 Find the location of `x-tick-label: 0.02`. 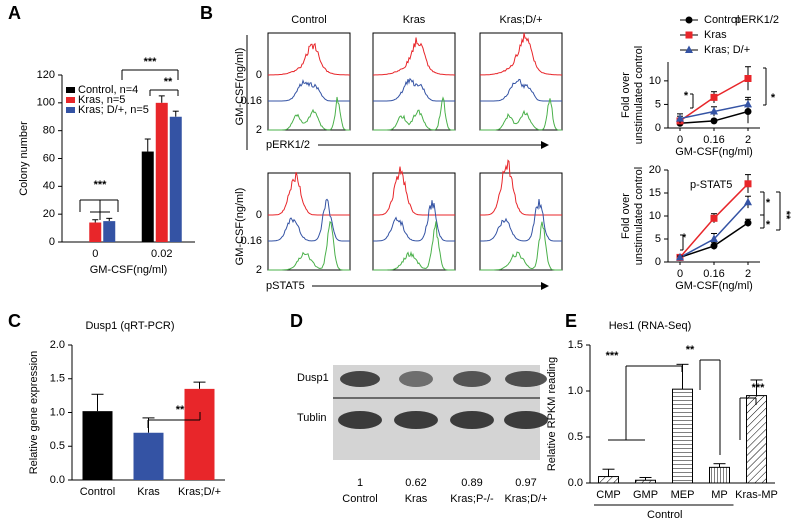

x-tick-label: 0.02 is located at coordinates (161, 254).